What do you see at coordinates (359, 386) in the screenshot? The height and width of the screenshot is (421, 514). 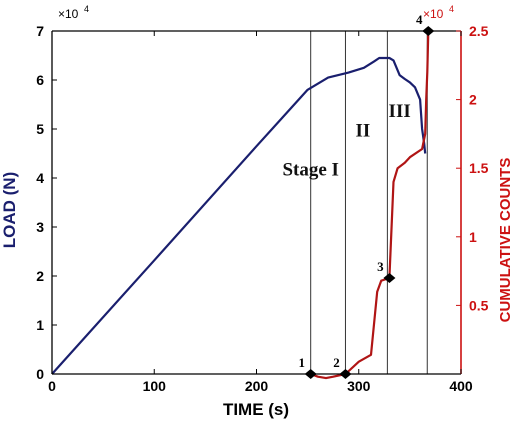 I see `x-tick-label: 300` at bounding box center [359, 386].